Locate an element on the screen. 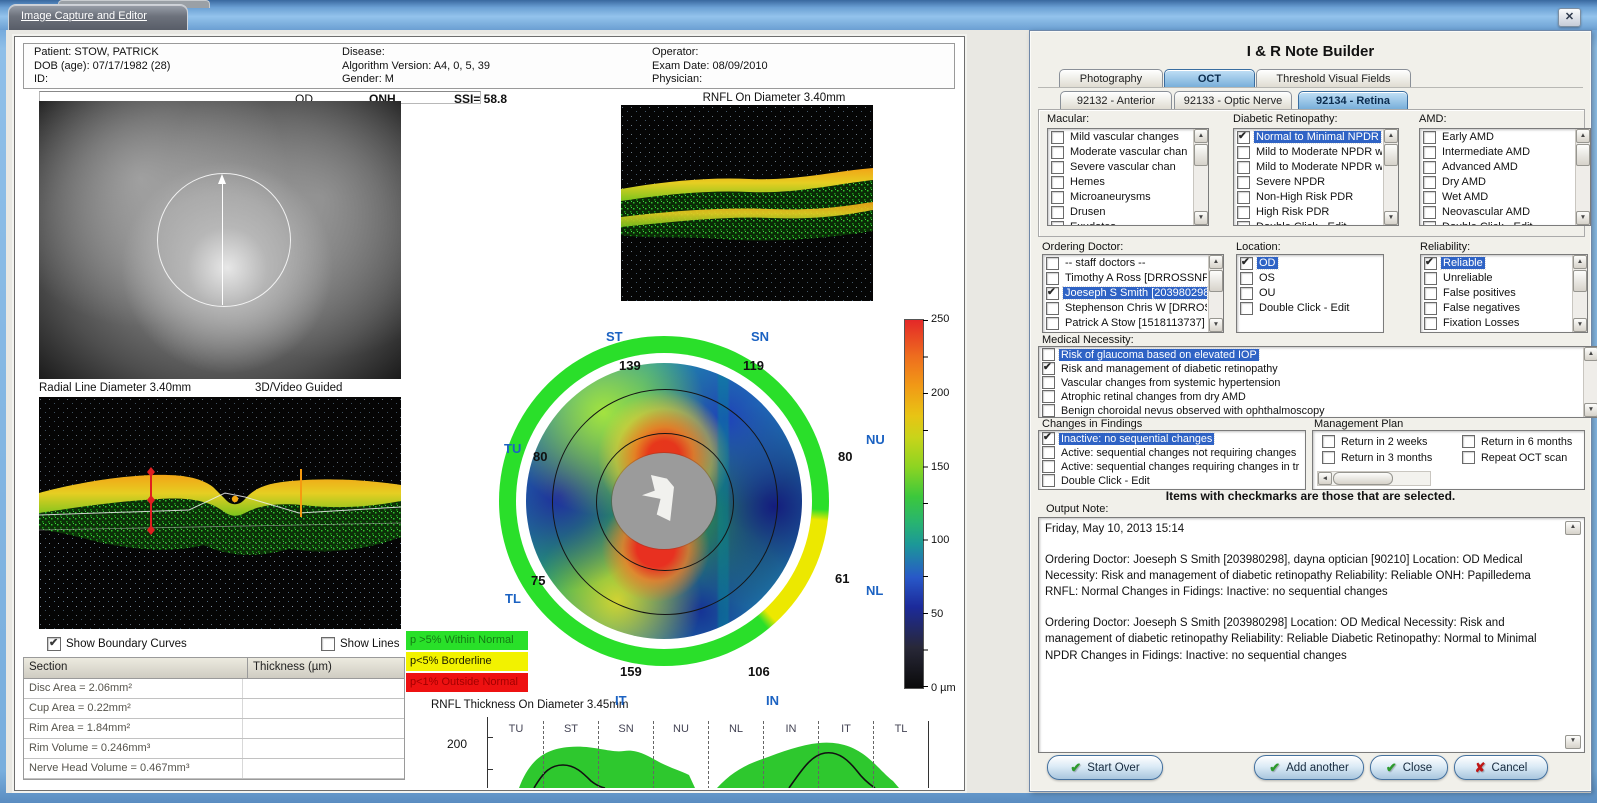 The image size is (1597, 803). tab-threshold-visual-fields: Threshold Visual Fields is located at coordinates (1333, 78).